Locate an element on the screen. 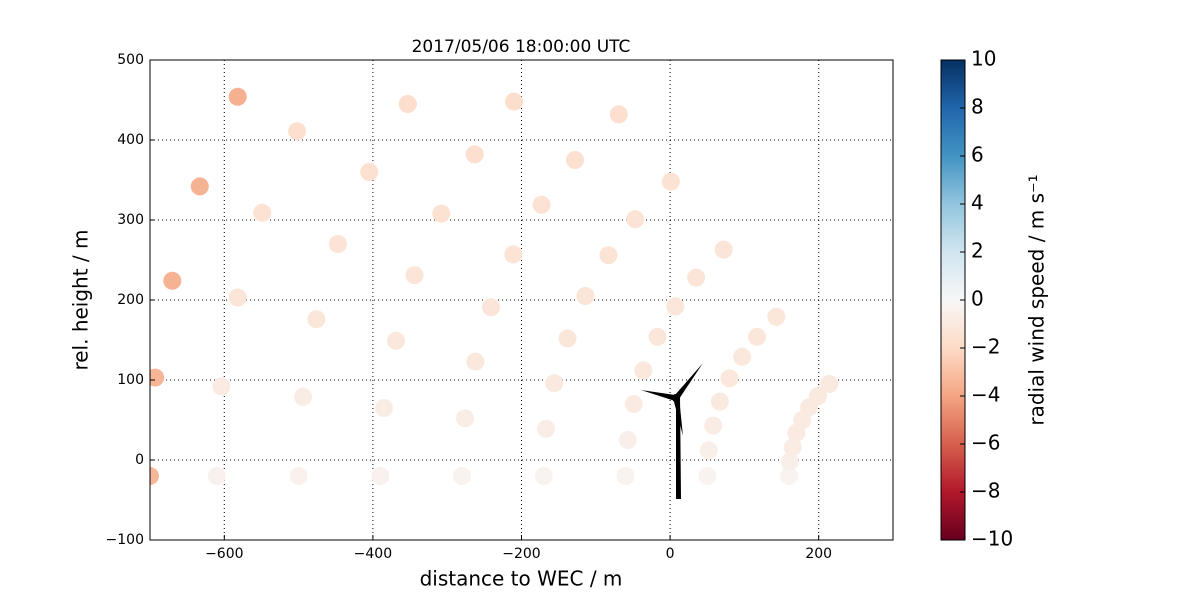  y-tick-label: −100 is located at coordinates (125, 540).